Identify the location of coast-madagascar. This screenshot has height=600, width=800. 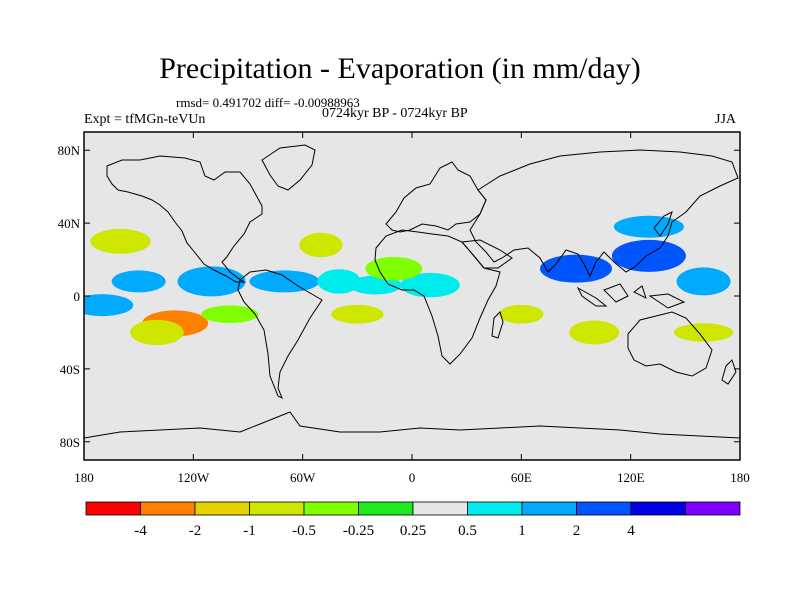
(497, 325).